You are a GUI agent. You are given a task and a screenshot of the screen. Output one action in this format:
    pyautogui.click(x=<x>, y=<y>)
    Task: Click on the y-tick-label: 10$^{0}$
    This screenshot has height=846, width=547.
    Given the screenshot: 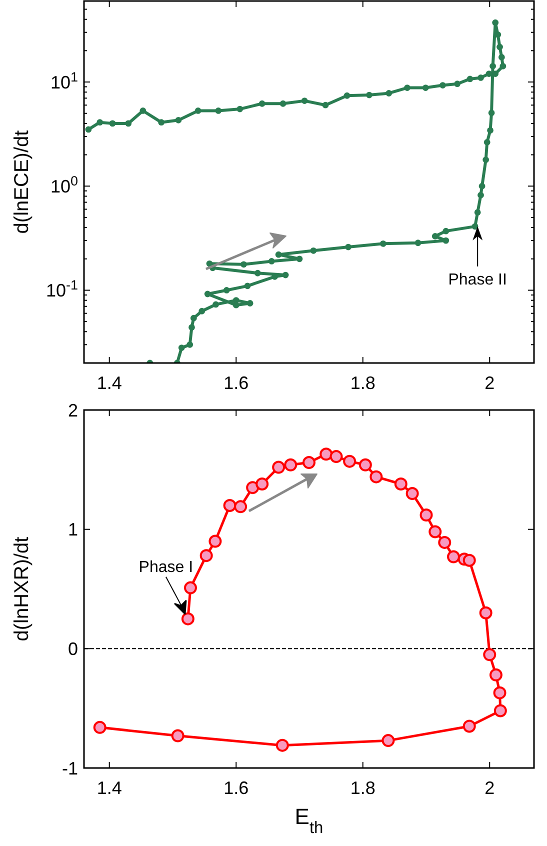 What is the action you would take?
    pyautogui.click(x=64, y=184)
    